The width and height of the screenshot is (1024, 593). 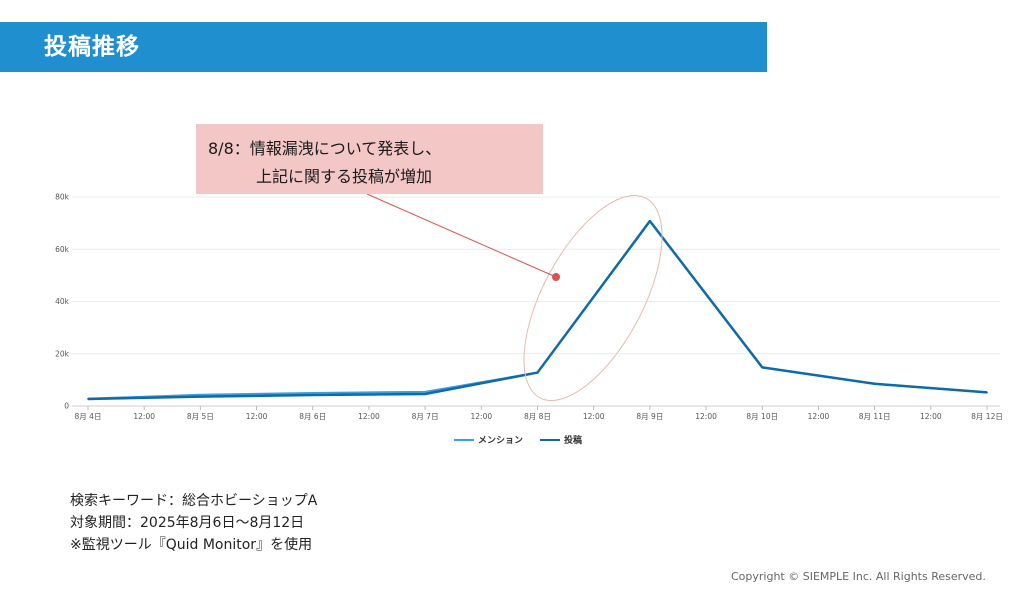 I want to click on note-keyword: 検索キーワード：総合ホビーショップA, so click(x=194, y=501).